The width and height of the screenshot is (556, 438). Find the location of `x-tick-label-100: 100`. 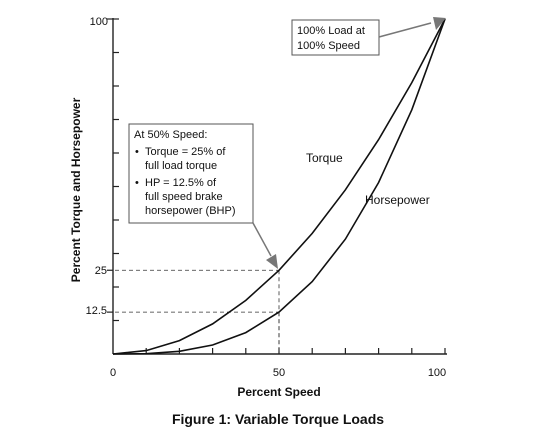

x-tick-label-100: 100 is located at coordinates (437, 373).